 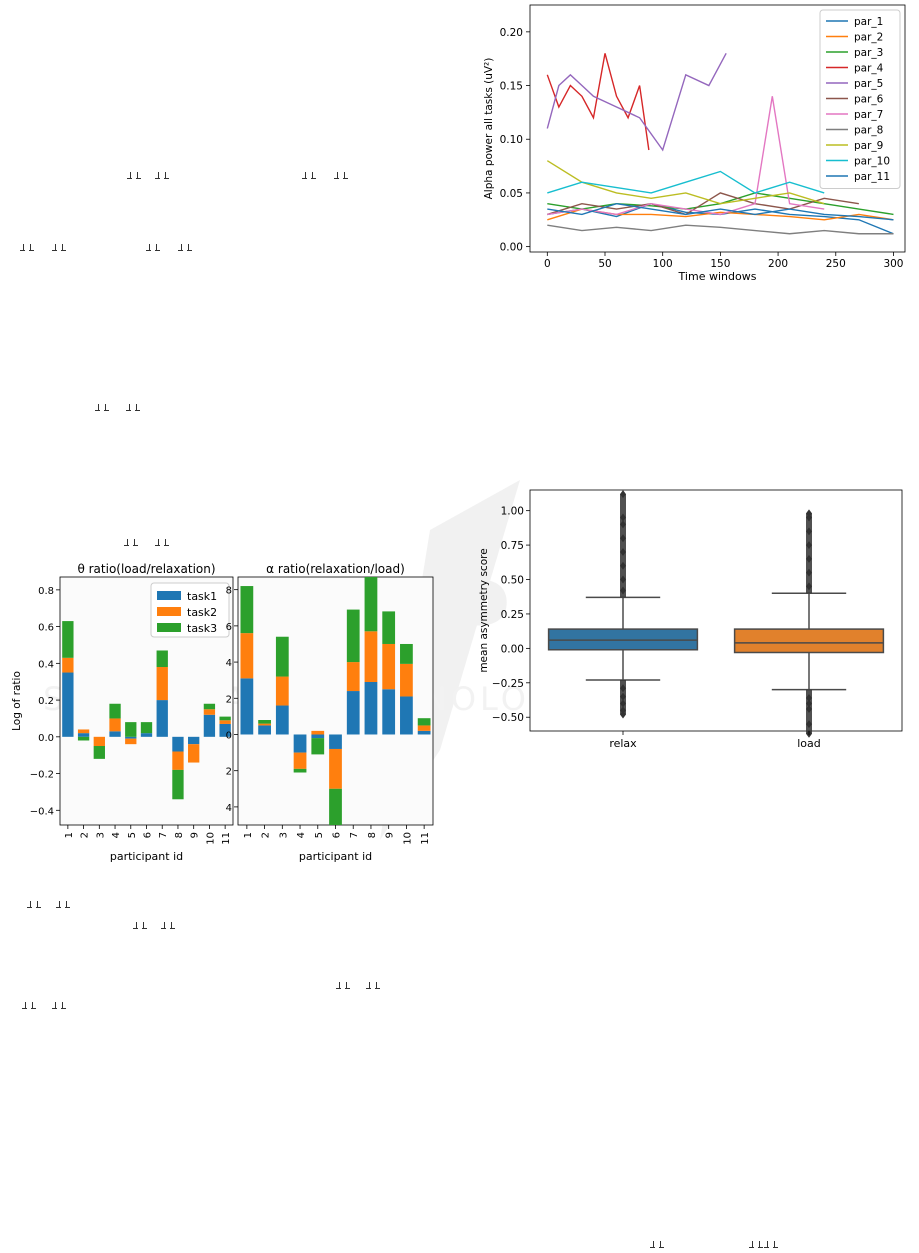 What do you see at coordinates (194, 740) in the screenshot?
I see `bar-task1-p9` at bounding box center [194, 740].